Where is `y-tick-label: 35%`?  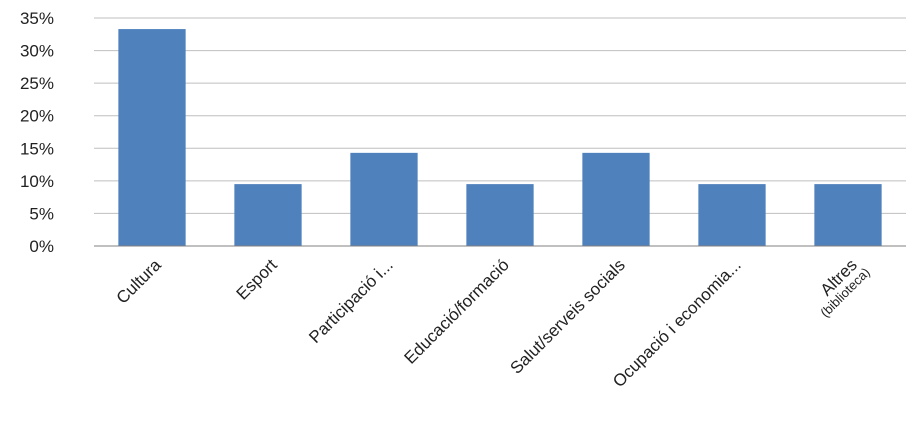 y-tick-label: 35% is located at coordinates (37, 18).